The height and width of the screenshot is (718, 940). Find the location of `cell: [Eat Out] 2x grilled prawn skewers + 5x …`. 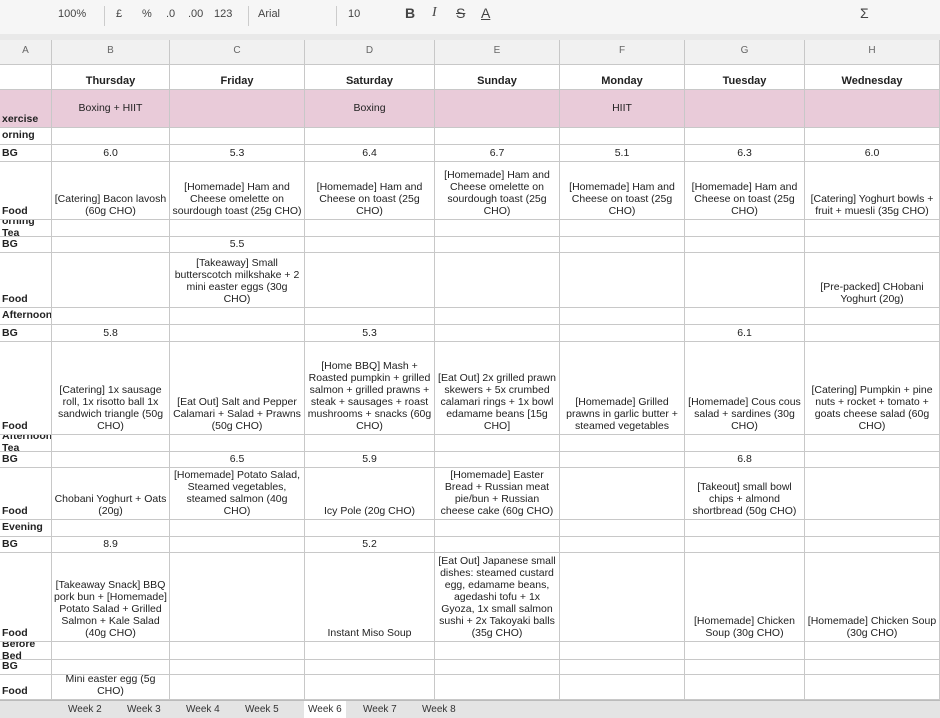

cell: [Eat Out] 2x grilled prawn skewers + 5x … is located at coordinates (497, 388).